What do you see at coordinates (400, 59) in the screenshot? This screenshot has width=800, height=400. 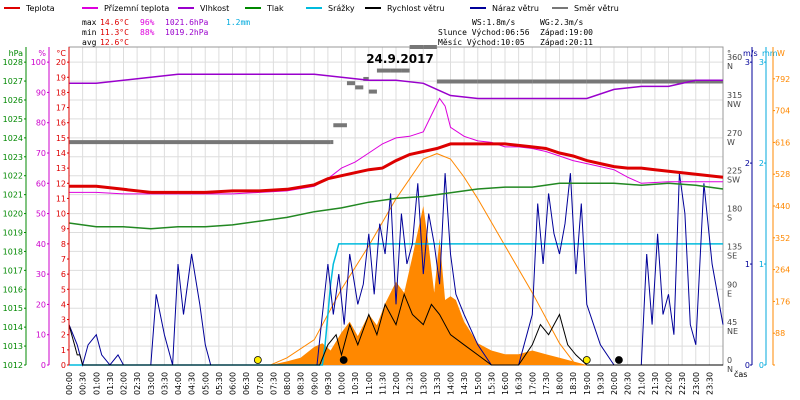 I see `chart-title: 24.9.2017` at bounding box center [400, 59].